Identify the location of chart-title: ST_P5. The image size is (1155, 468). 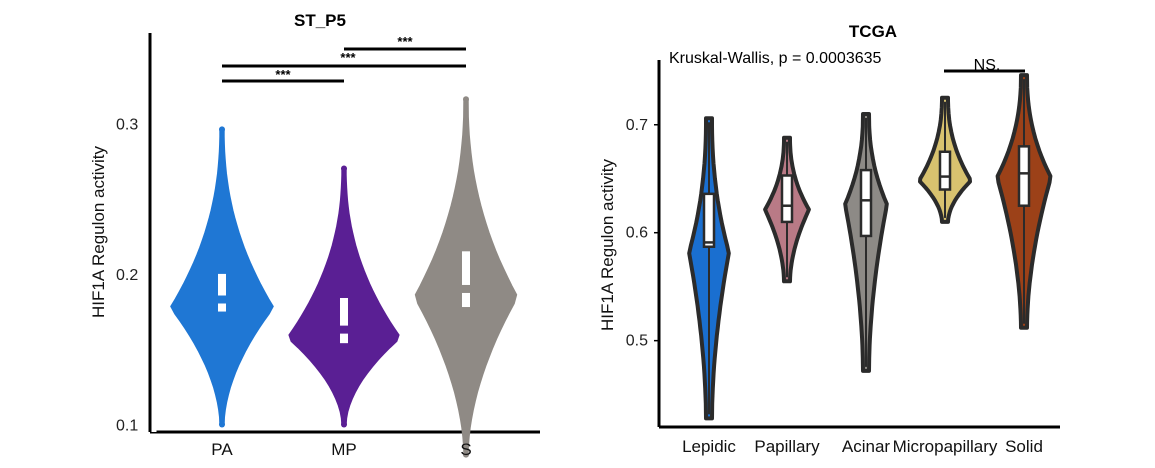
(320, 20).